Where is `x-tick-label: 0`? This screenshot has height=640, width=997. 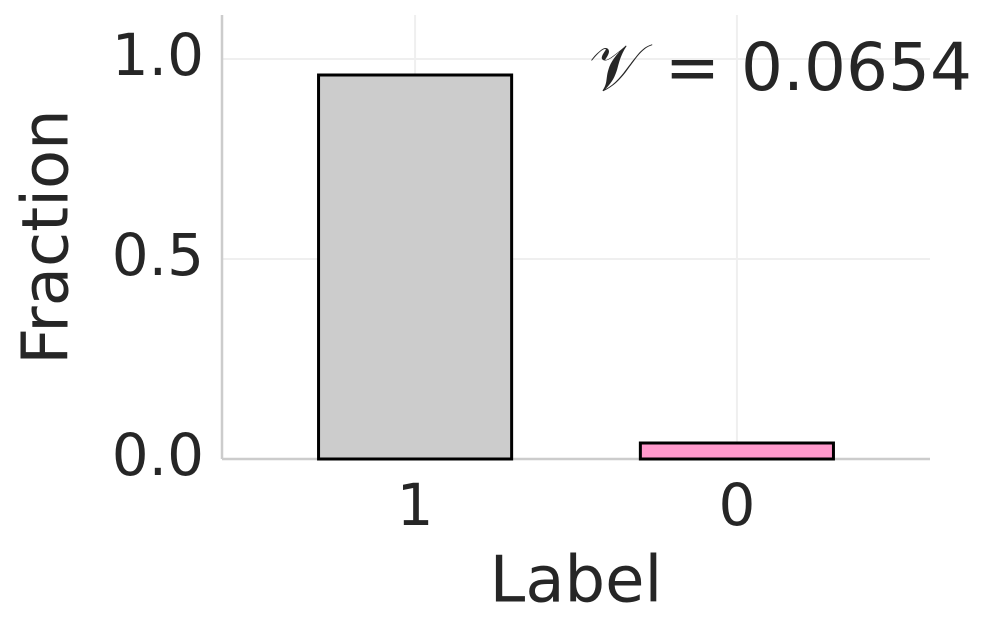
x-tick-label: 0 is located at coordinates (736, 505).